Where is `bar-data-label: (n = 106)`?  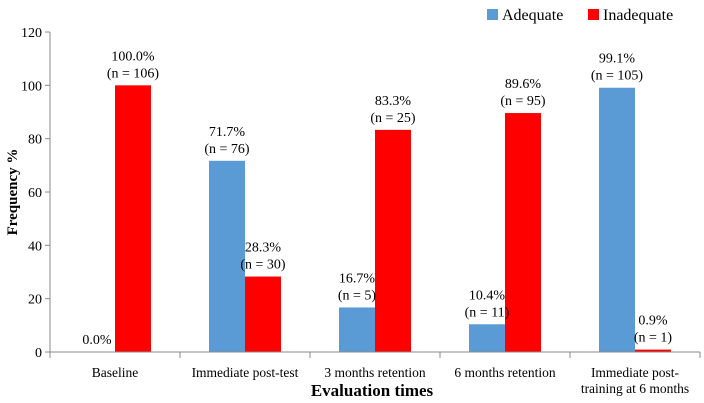 bar-data-label: (n = 106) is located at coordinates (133, 73).